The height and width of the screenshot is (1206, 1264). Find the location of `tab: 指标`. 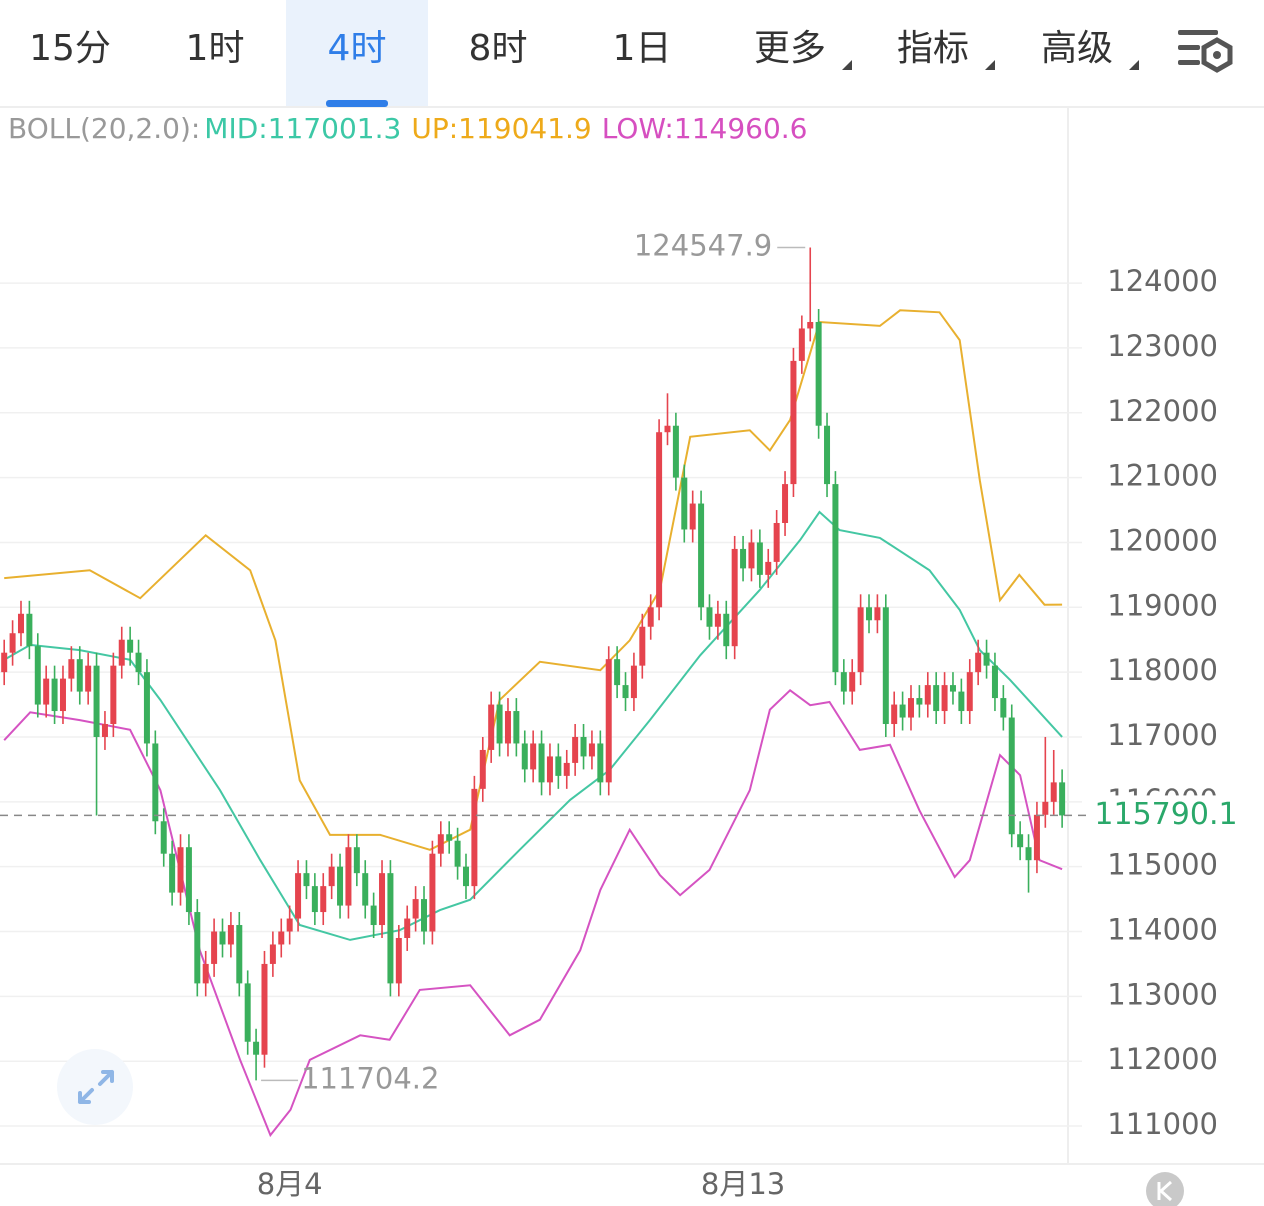

tab: 指标 is located at coordinates (933, 48).